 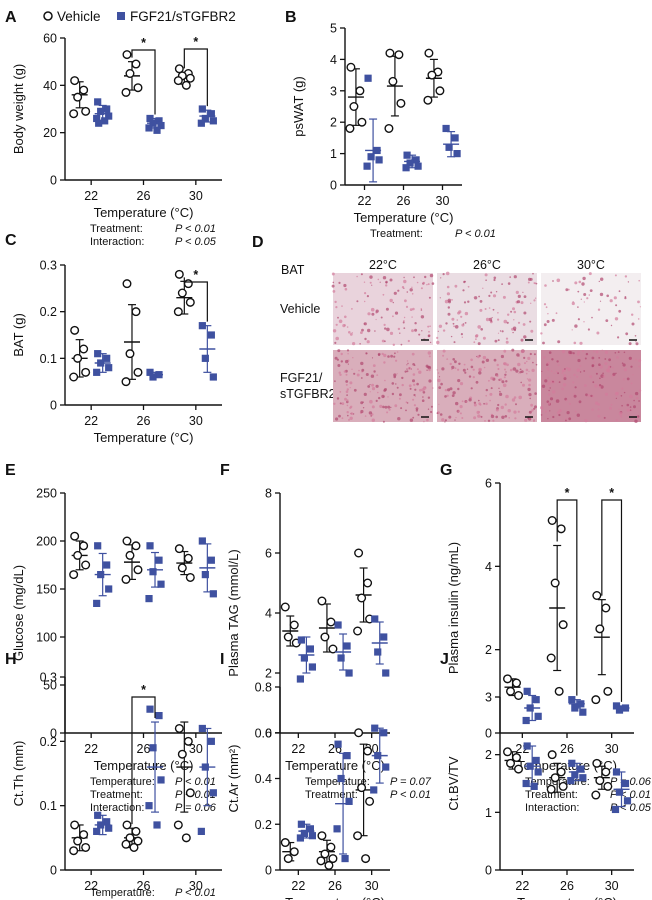 What do you see at coordinates (263, 779) in the screenshot?
I see `y-tick-label: 0.4` at bounding box center [263, 779].